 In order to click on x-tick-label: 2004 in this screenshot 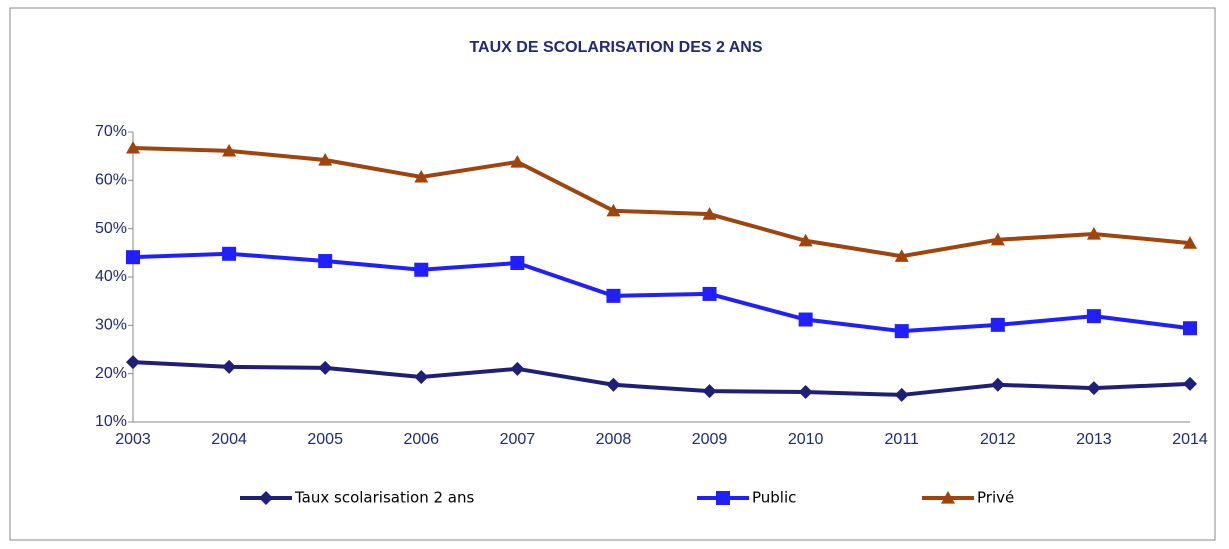, I will do `click(229, 439)`.